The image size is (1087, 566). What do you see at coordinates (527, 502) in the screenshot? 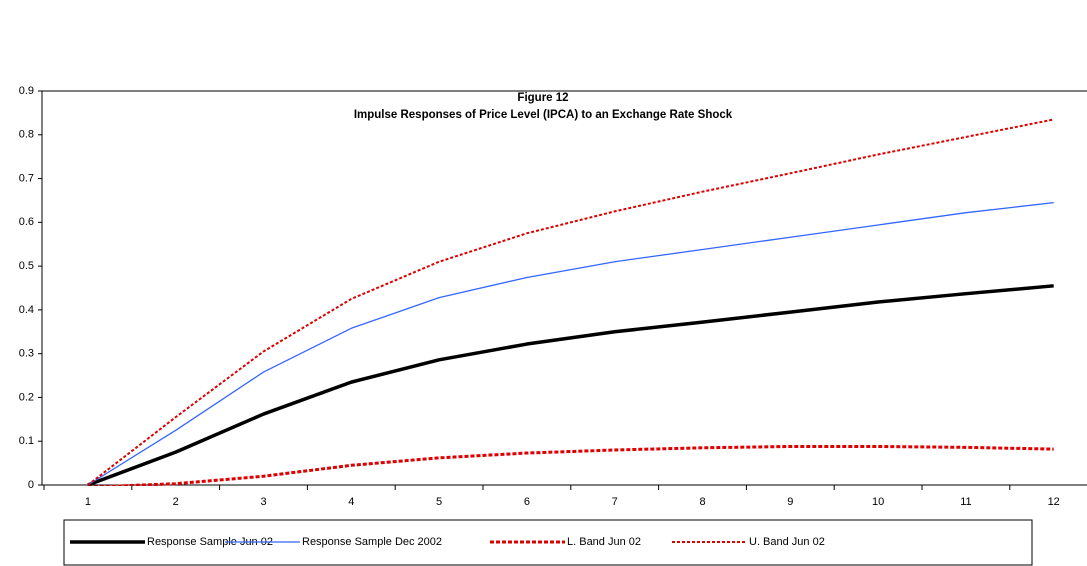
I see `x-tick-label: 6` at bounding box center [527, 502].